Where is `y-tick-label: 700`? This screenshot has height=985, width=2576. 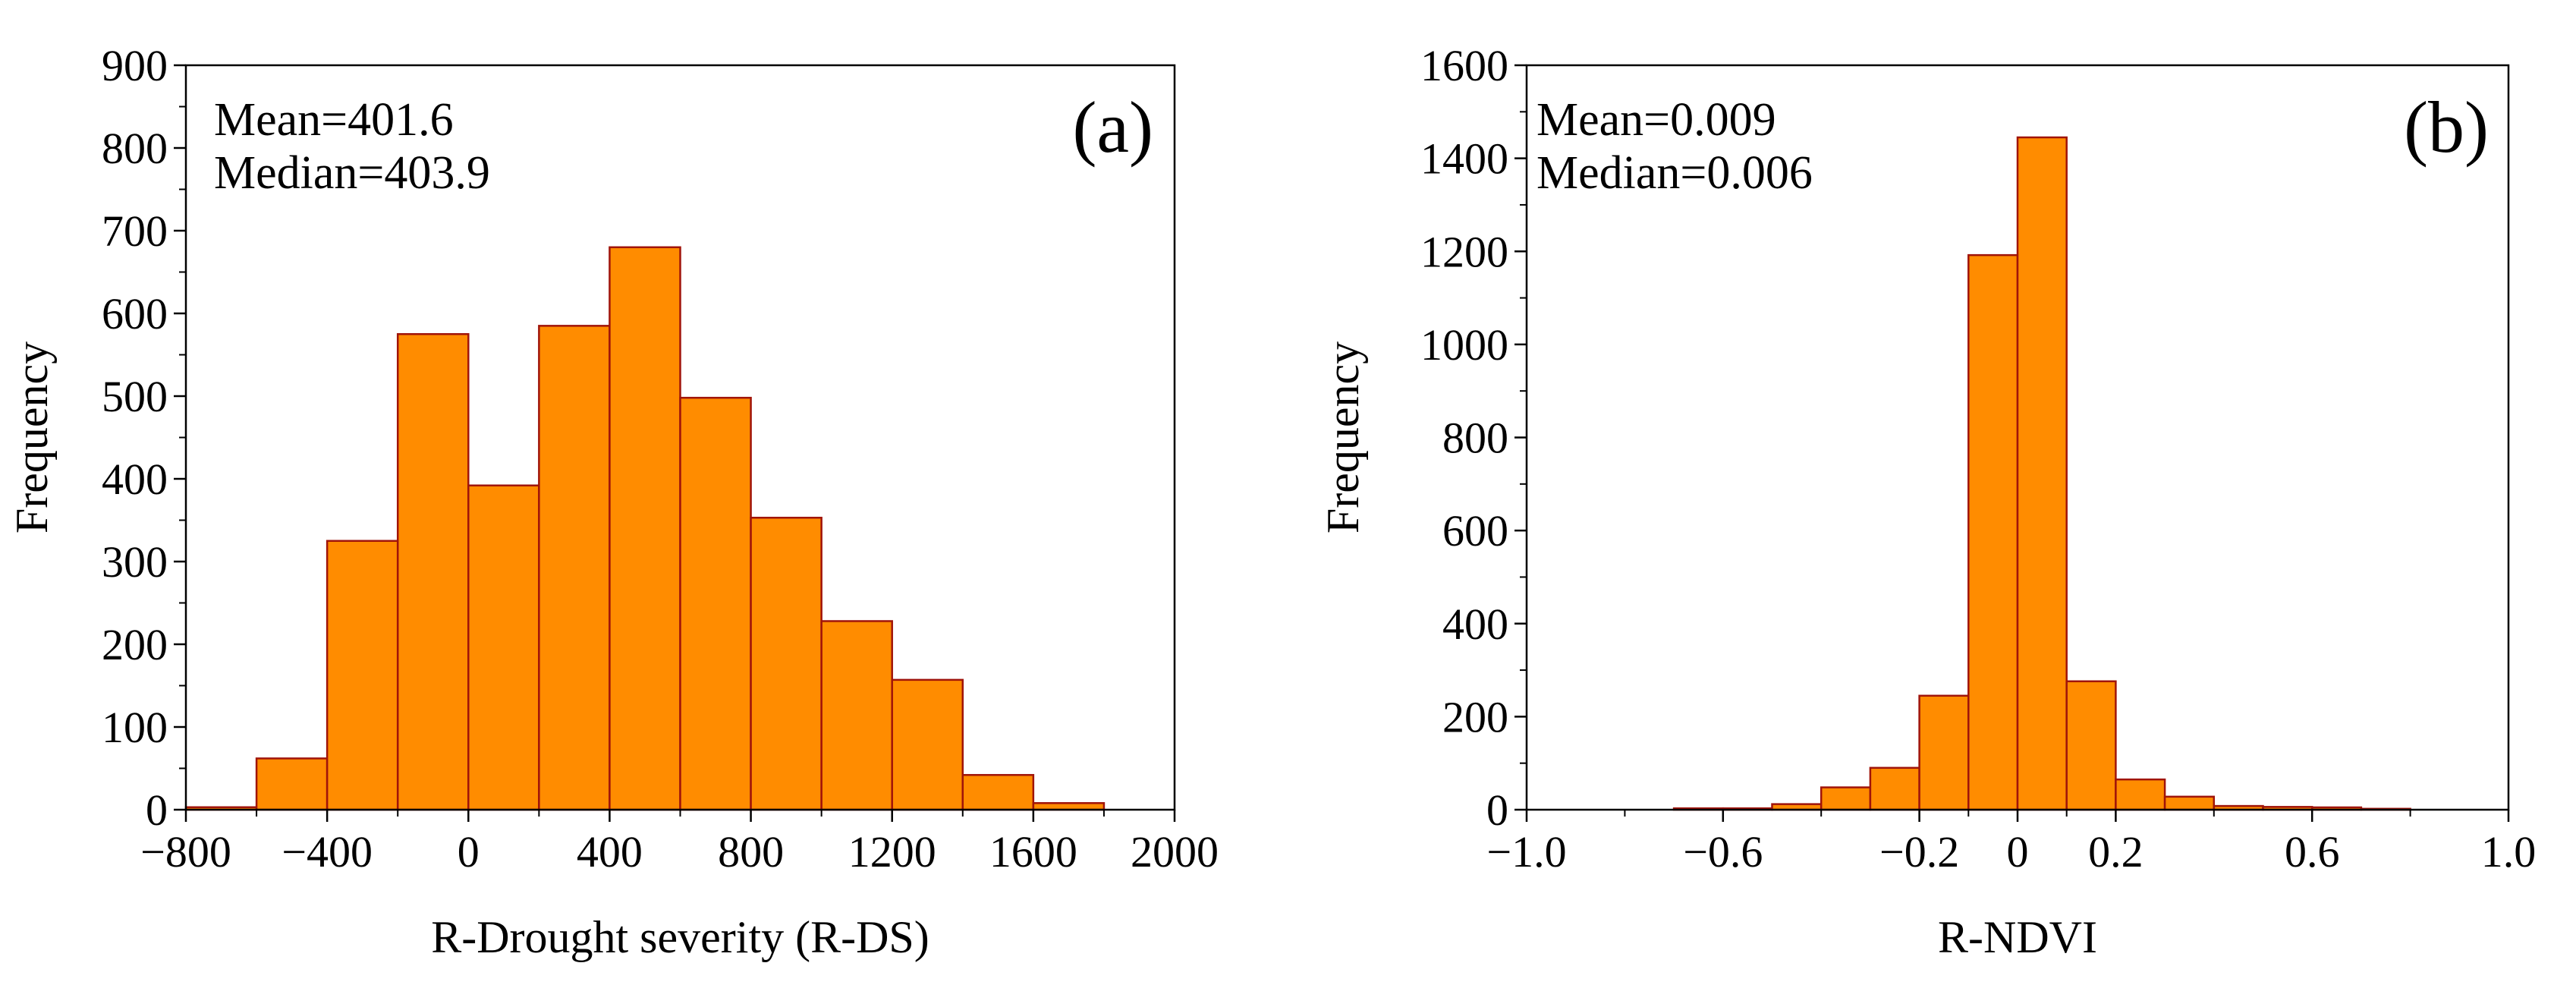 y-tick-label: 700 is located at coordinates (135, 231).